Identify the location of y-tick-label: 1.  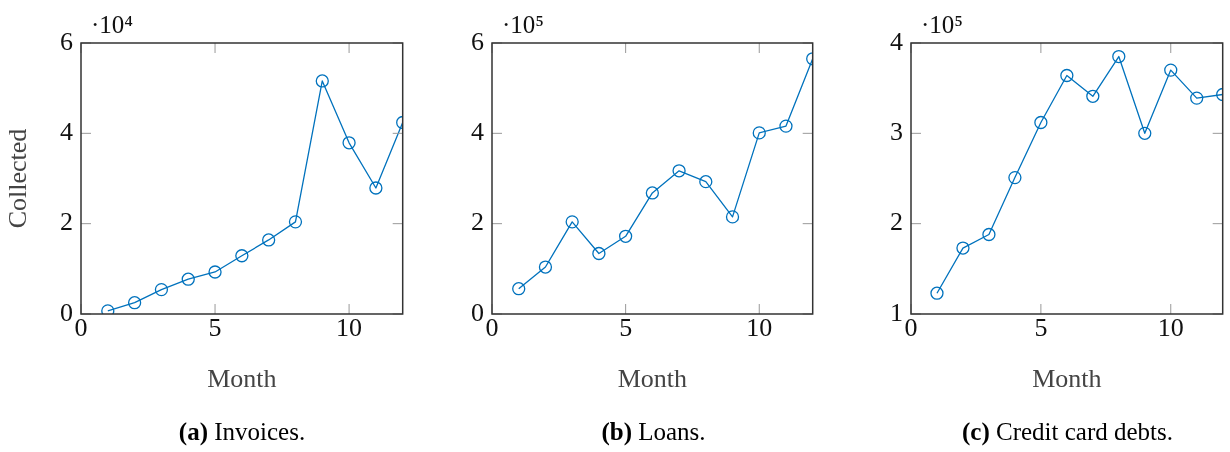
(896, 312).